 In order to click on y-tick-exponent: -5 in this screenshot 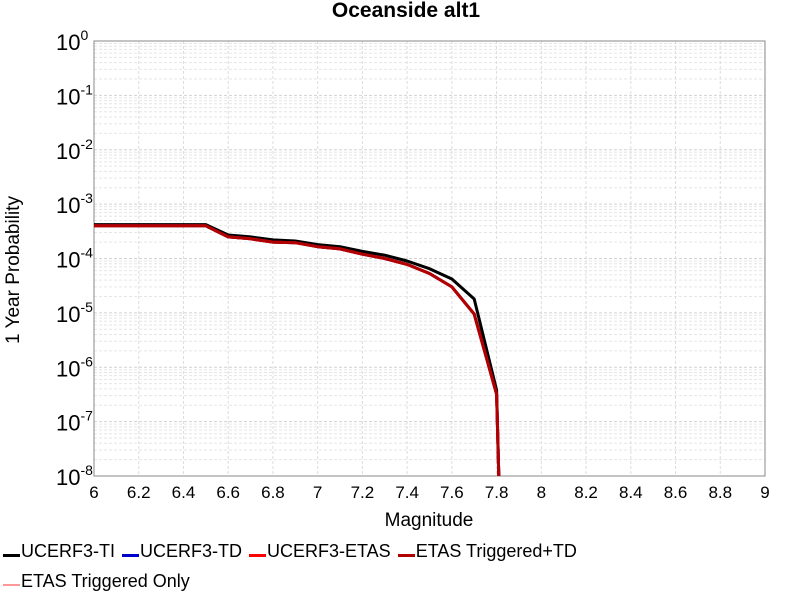, I will do `click(86, 307)`.